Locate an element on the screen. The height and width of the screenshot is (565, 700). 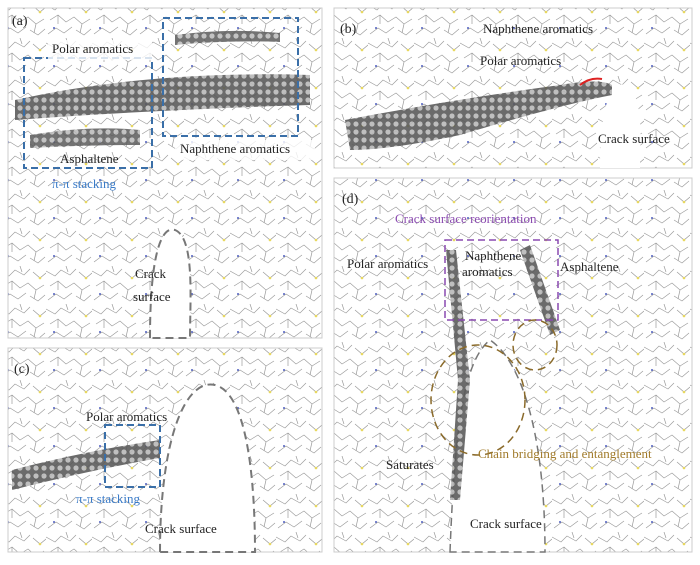
annotation: Chain bridging and entanglement is located at coordinates (565, 453).